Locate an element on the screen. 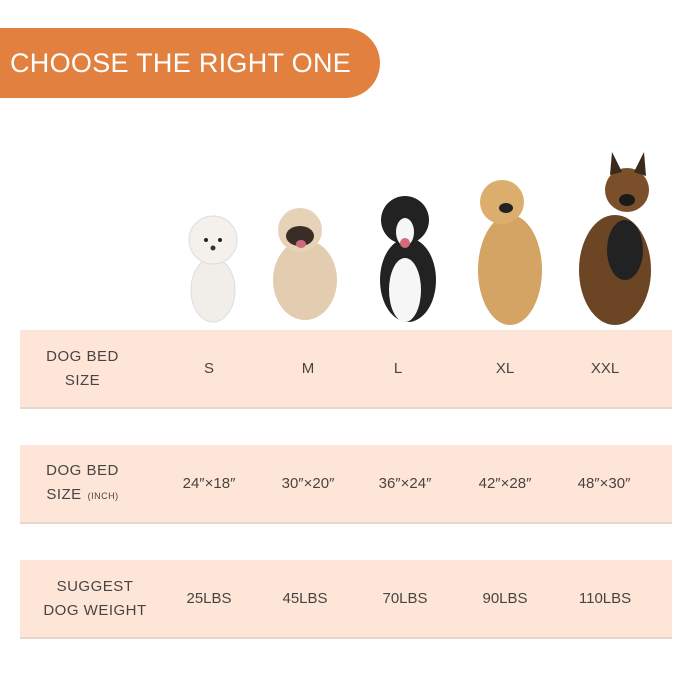 The width and height of the screenshot is (700, 700). cell: 90LBS is located at coordinates (505, 598).